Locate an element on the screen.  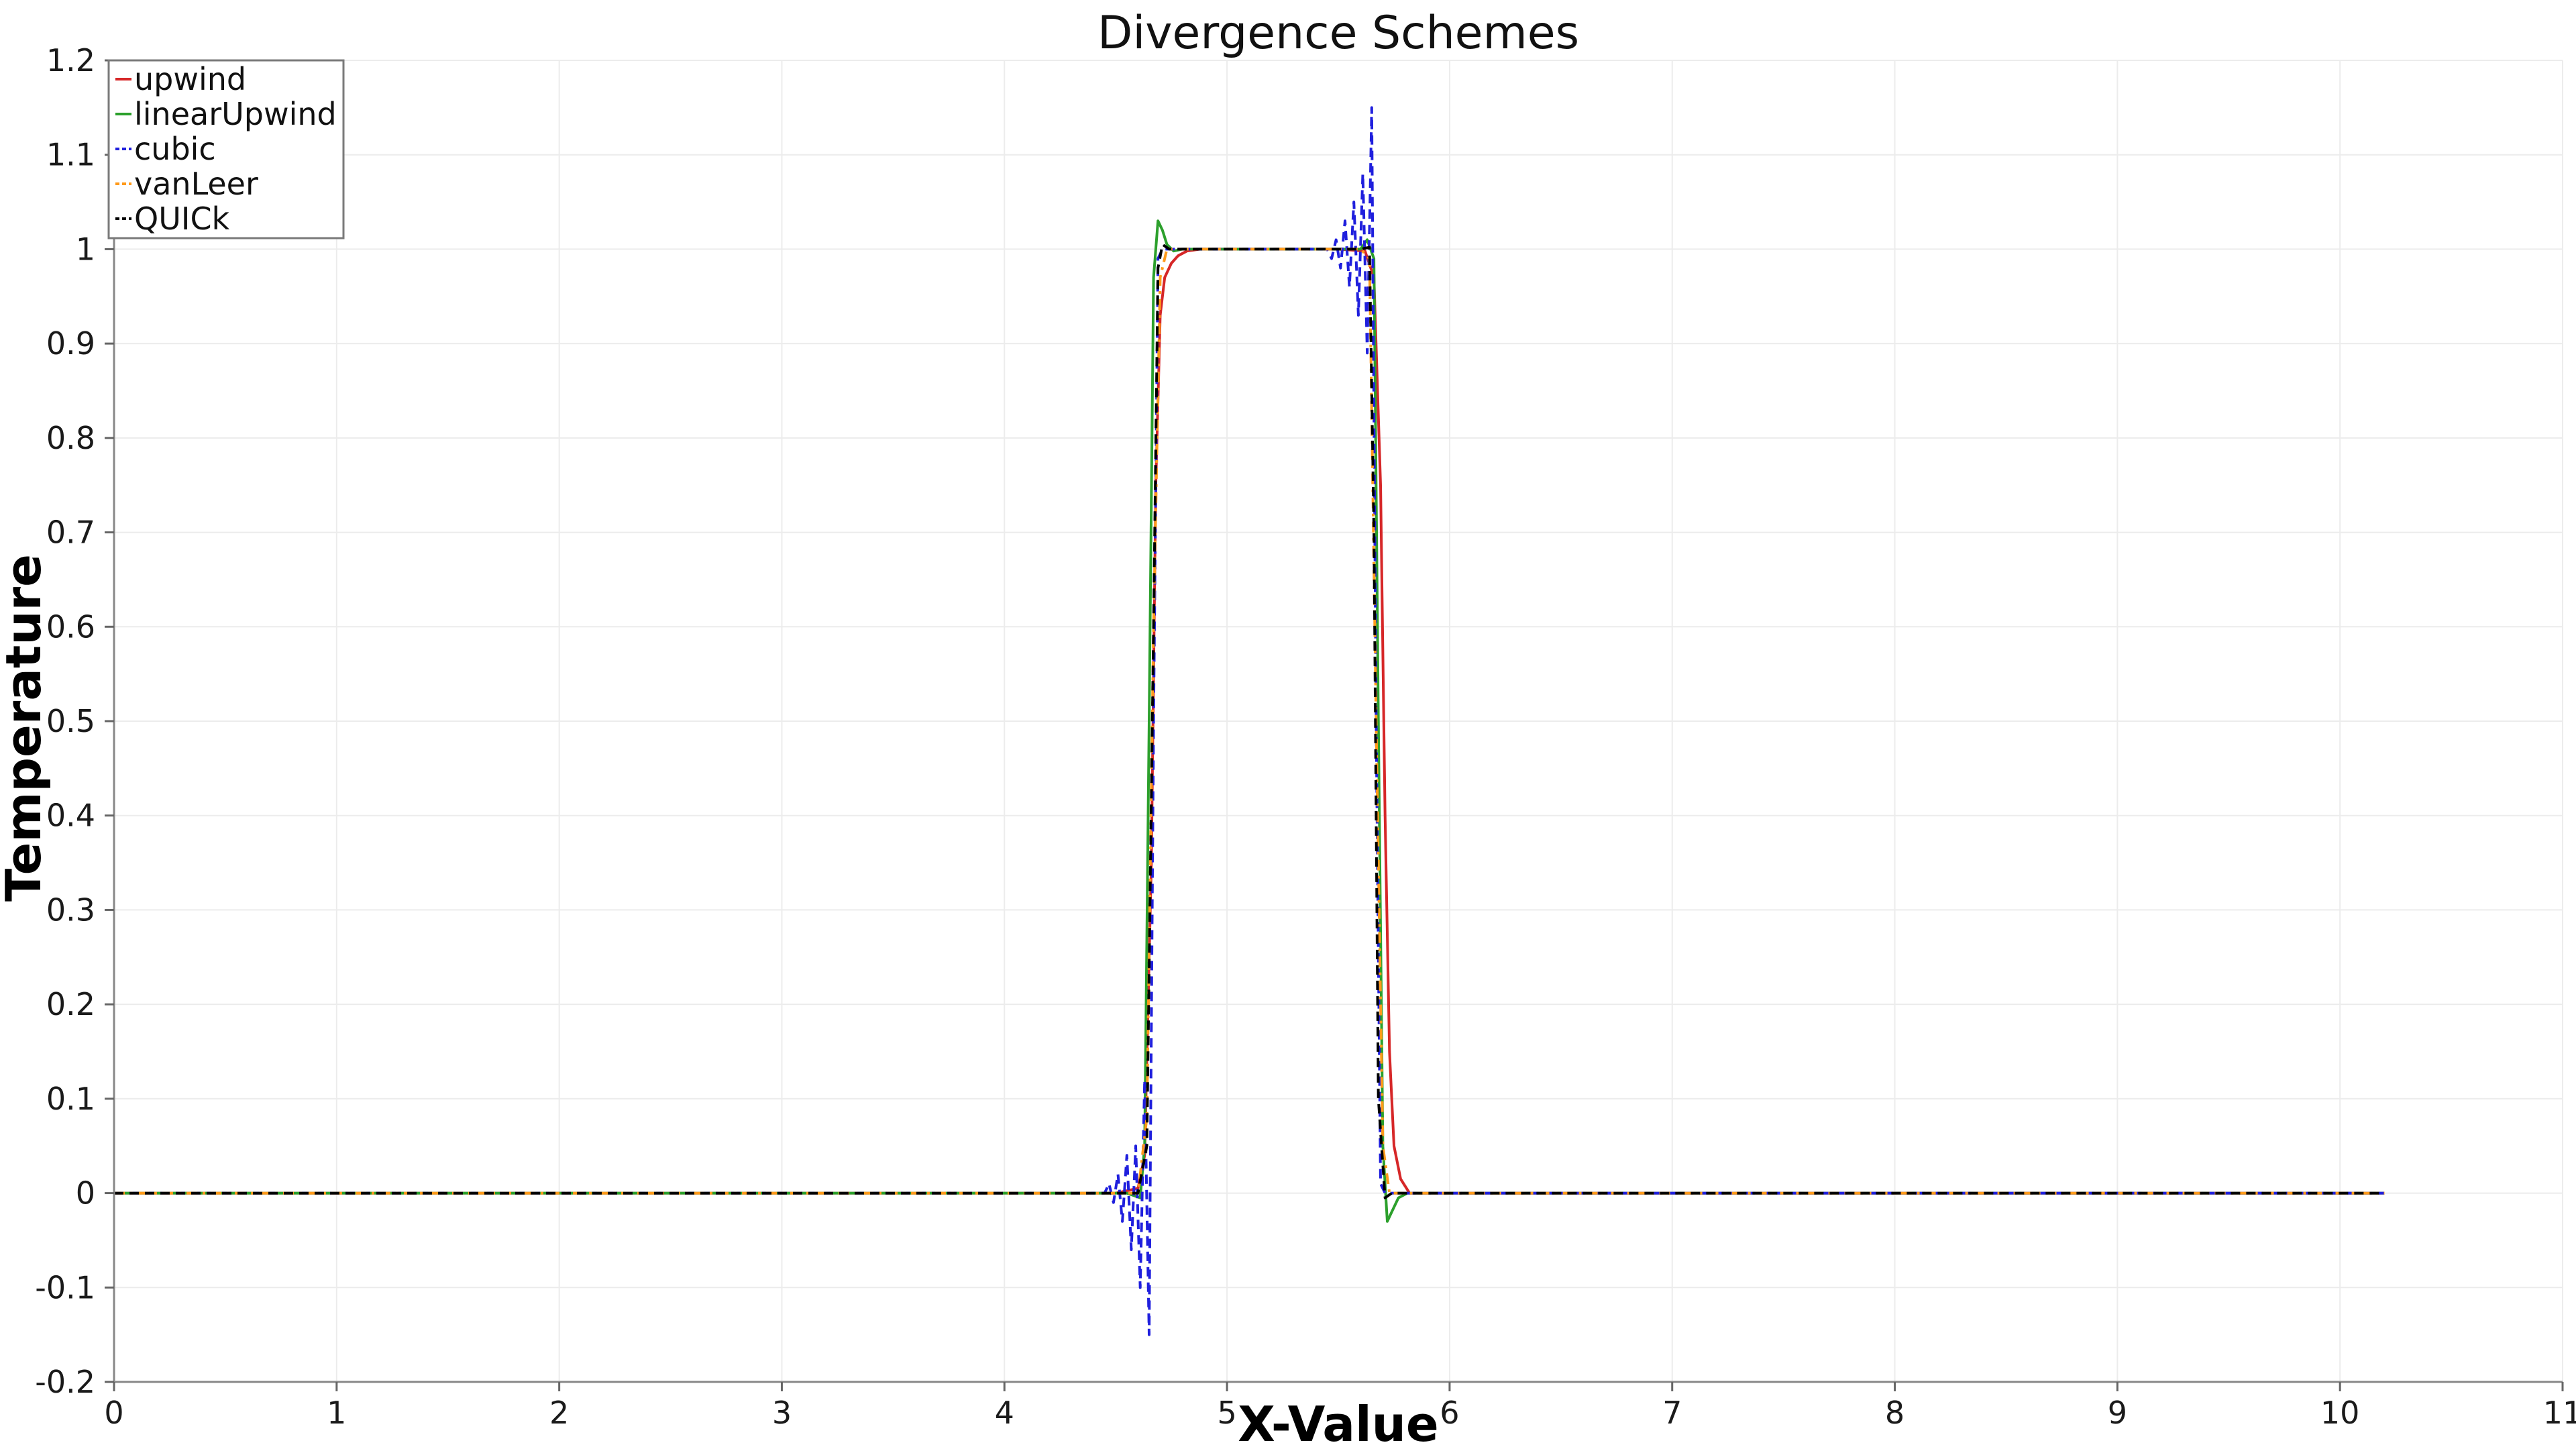
y-tick-label: 0.9 is located at coordinates (70, 343).